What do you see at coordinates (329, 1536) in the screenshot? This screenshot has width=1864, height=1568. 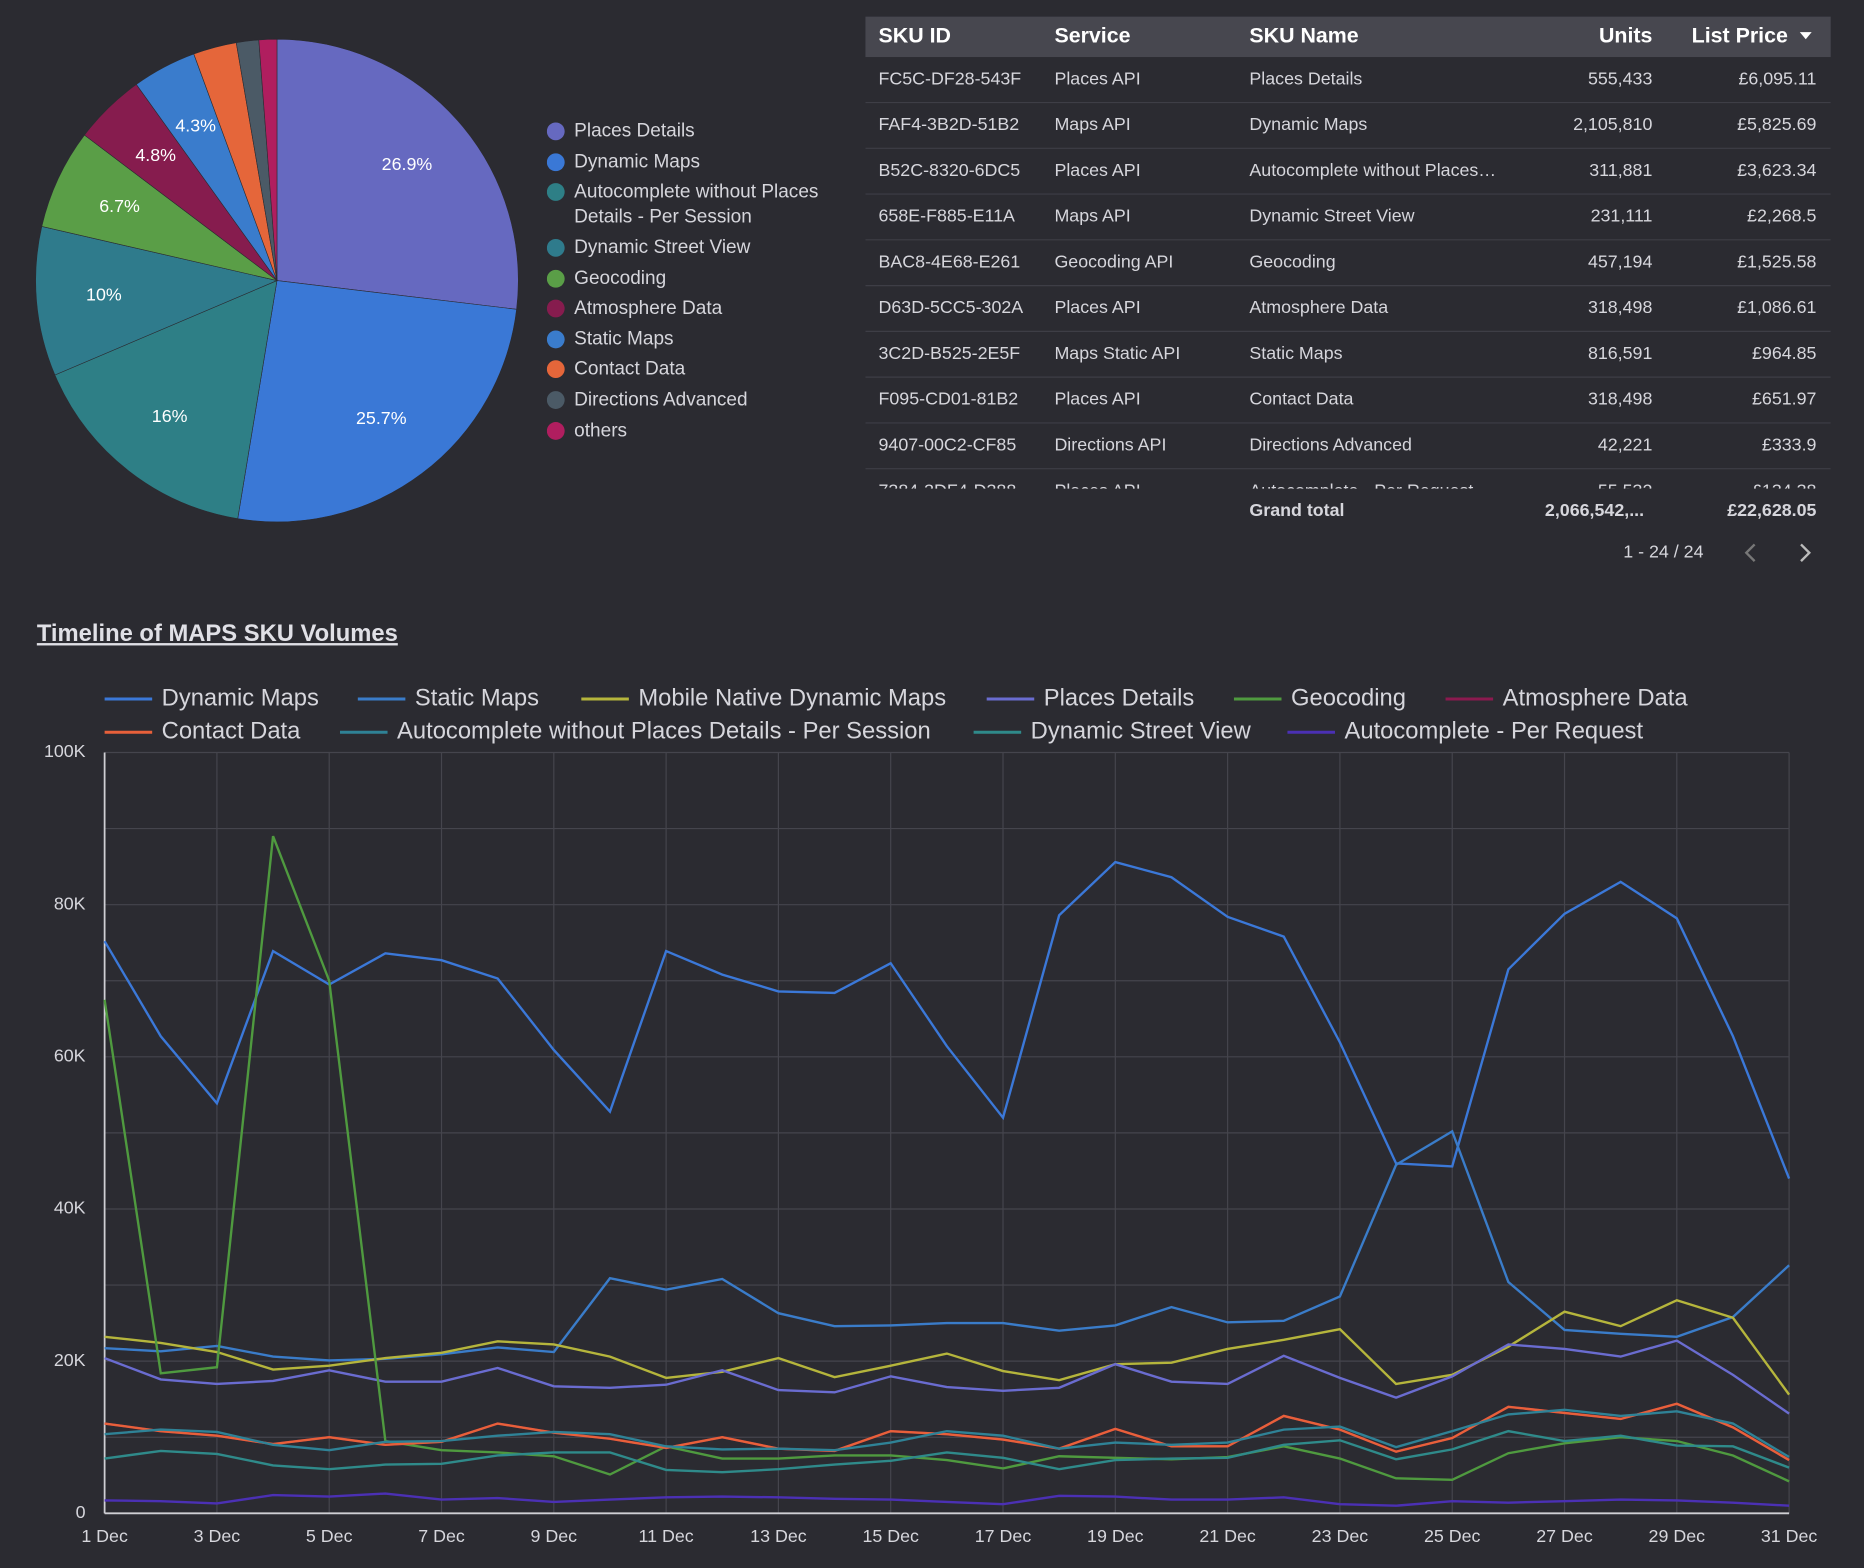 I see `x-tick-label: 5 Dec` at bounding box center [329, 1536].